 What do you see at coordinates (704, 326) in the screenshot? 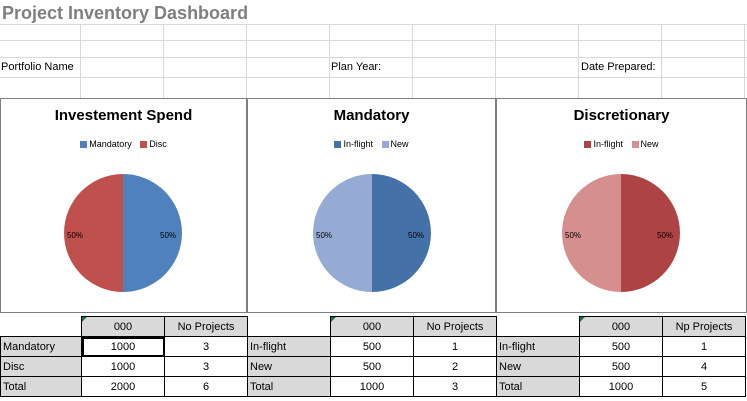
I see `column-header: Np Projects` at bounding box center [704, 326].